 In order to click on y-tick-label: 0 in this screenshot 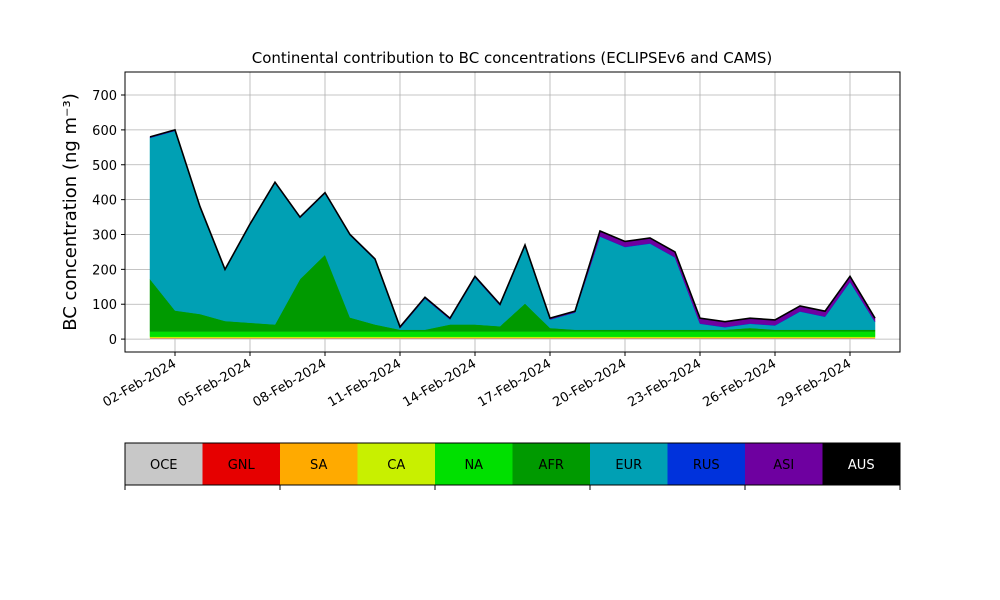, I will do `click(113, 340)`.